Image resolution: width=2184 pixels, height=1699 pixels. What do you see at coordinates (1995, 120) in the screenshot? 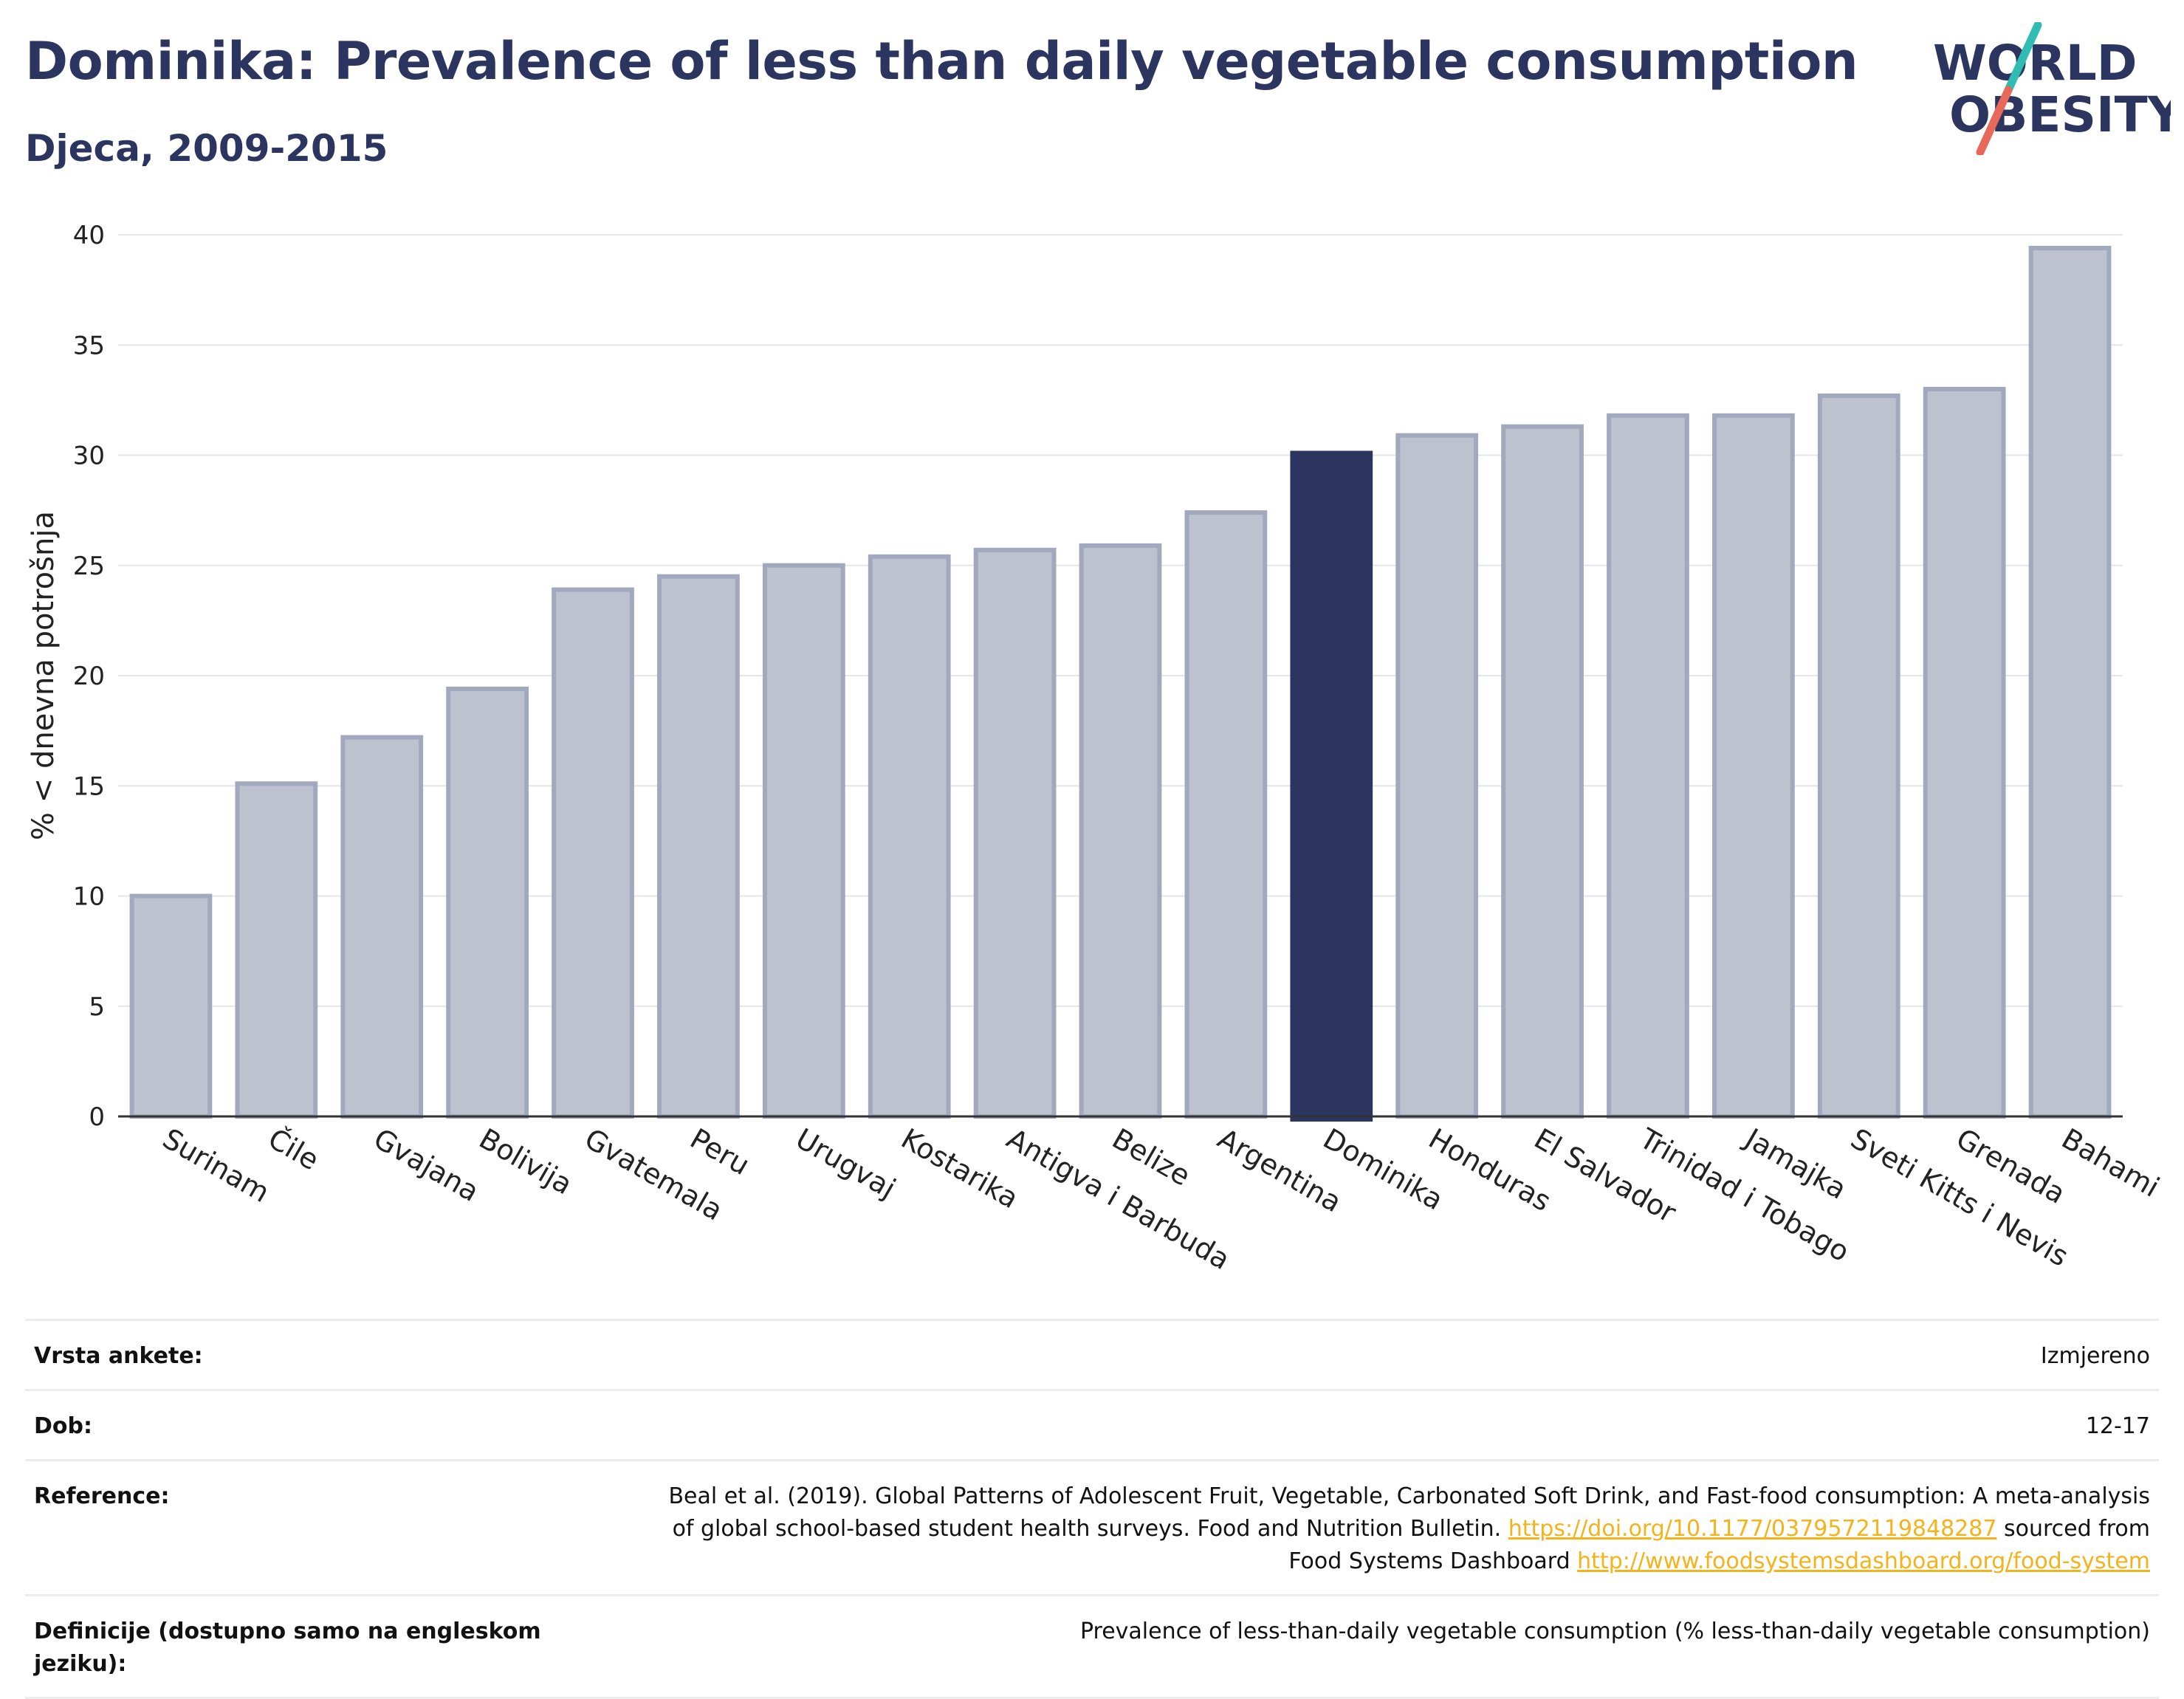
I see `logo-slash-coral` at bounding box center [1995, 120].